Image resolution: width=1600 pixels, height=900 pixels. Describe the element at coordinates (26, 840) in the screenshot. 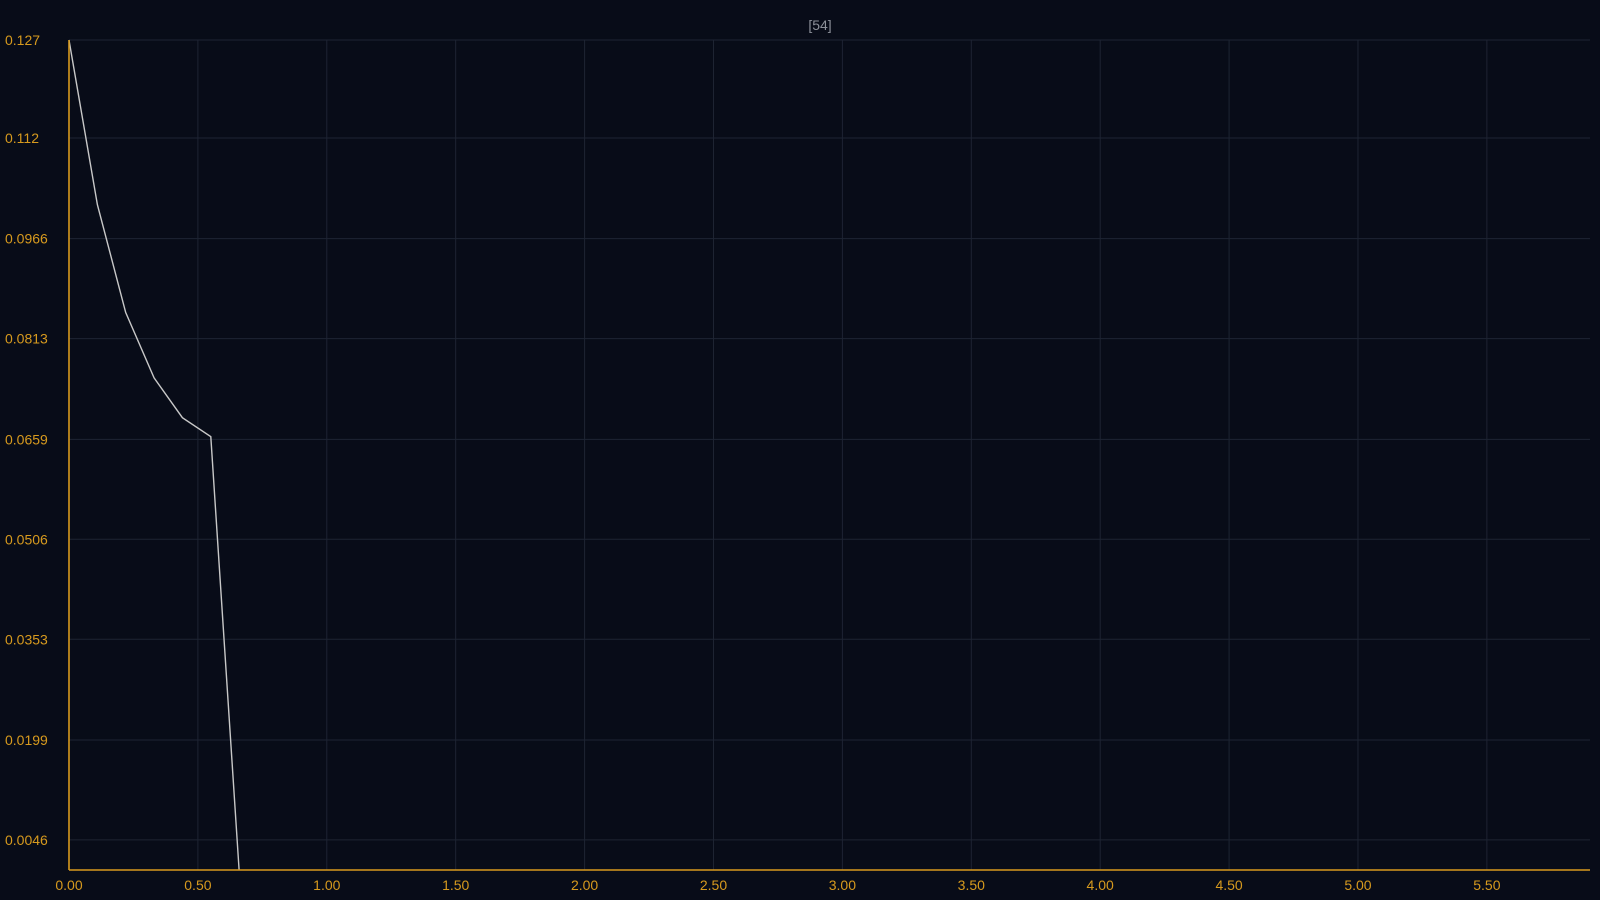

I see `y-tick-label: 0.0046` at that location.